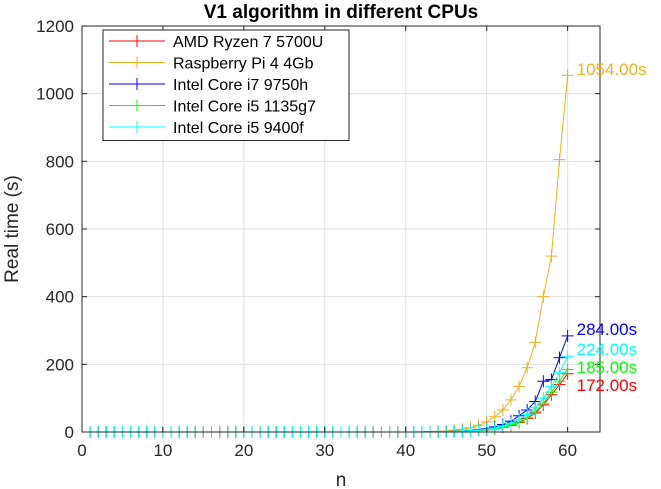  I want to click on x-tick-label: 50, so click(486, 450).